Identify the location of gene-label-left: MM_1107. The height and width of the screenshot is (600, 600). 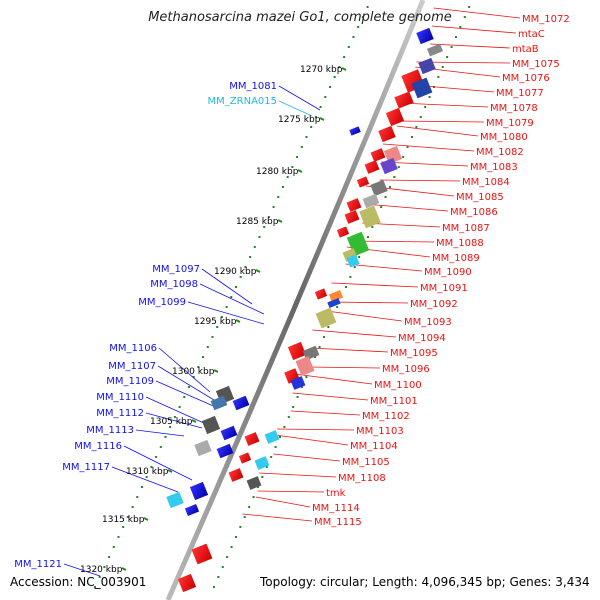
(132, 366).